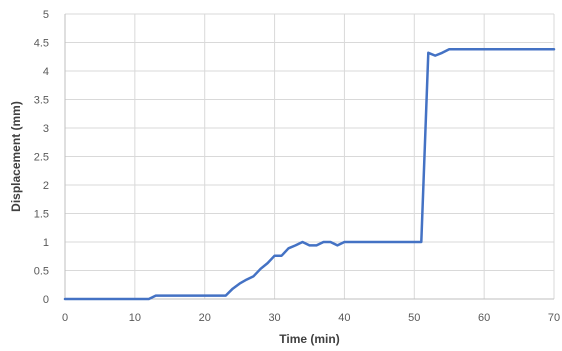 Image resolution: width=562 pixels, height=351 pixels. What do you see at coordinates (41, 272) in the screenshot?
I see `y-tick-label: 0.5` at bounding box center [41, 272].